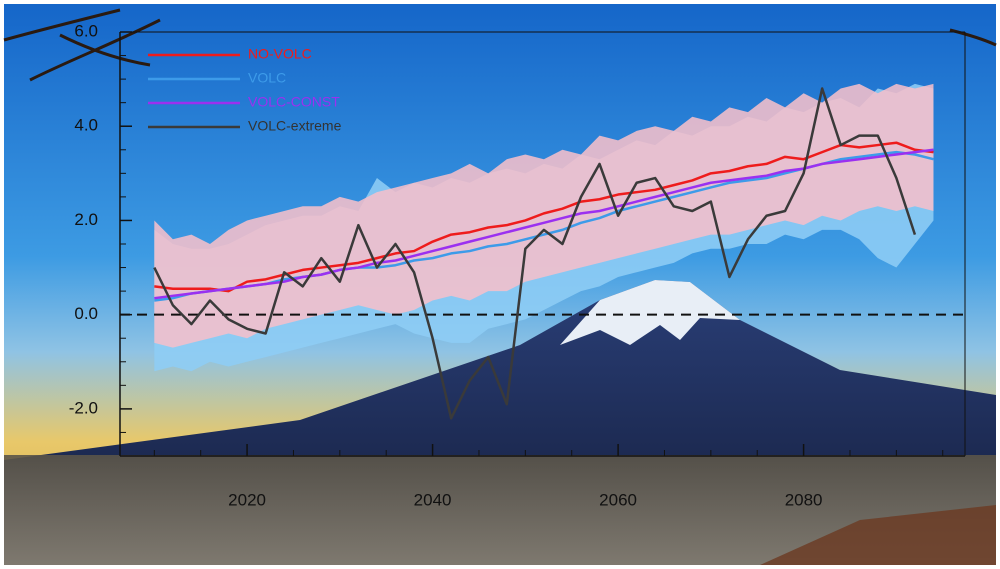  What do you see at coordinates (267, 78) in the screenshot?
I see `legend-label: VOLC` at bounding box center [267, 78].